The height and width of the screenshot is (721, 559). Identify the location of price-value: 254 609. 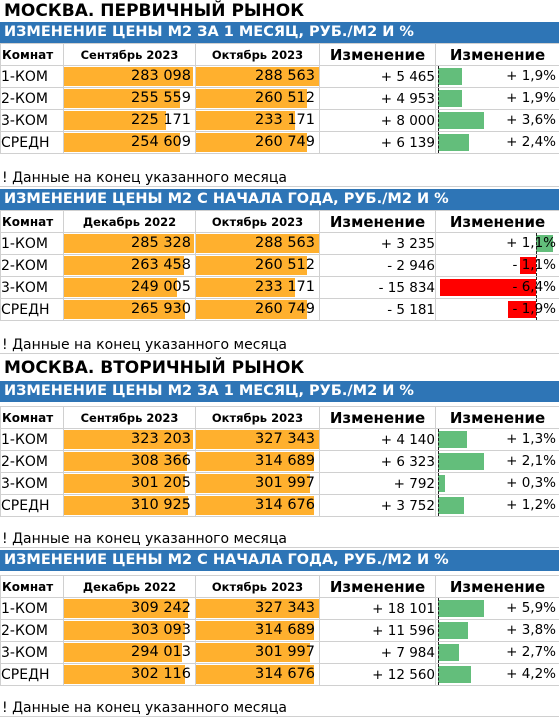
(161, 142).